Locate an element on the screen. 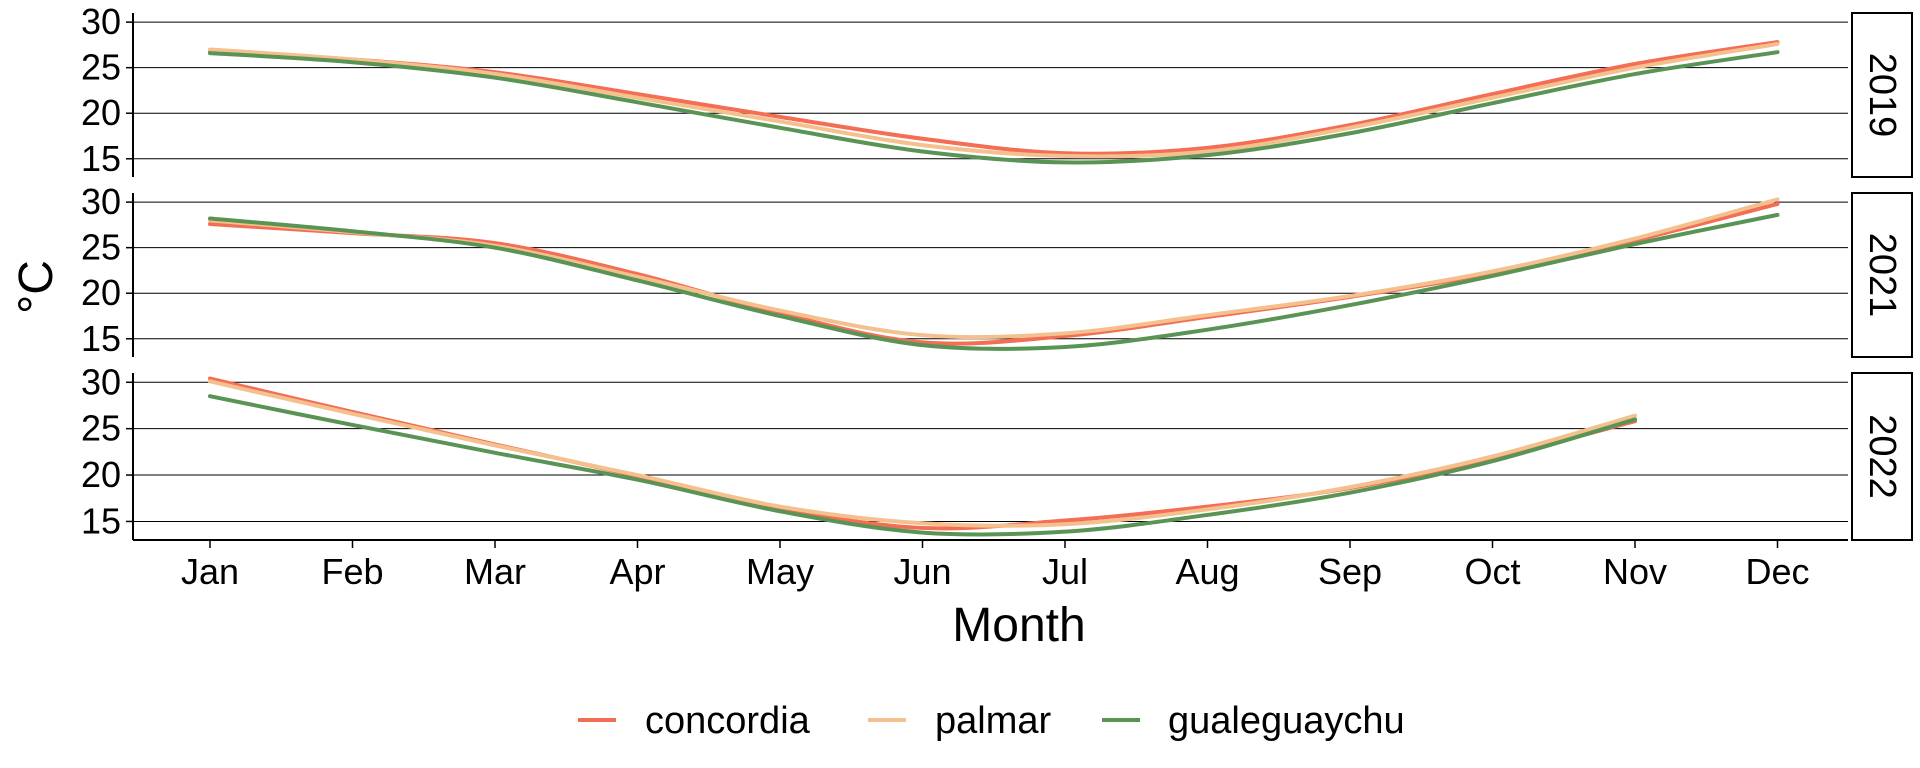 The width and height of the screenshot is (1920, 768). facet-strip-label: 2019 is located at coordinates (1882, 95).